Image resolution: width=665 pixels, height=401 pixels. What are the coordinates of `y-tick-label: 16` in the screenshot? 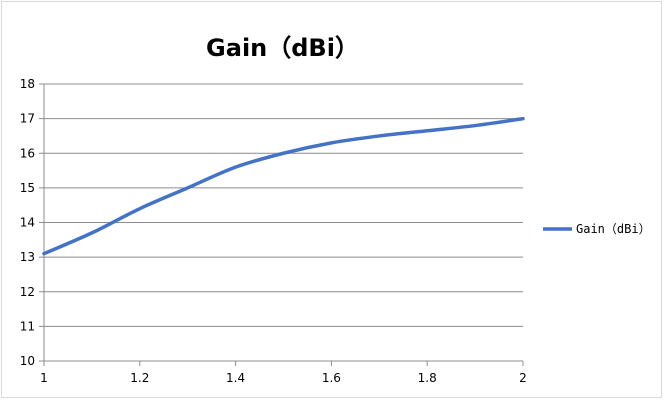 It's located at (27, 153).